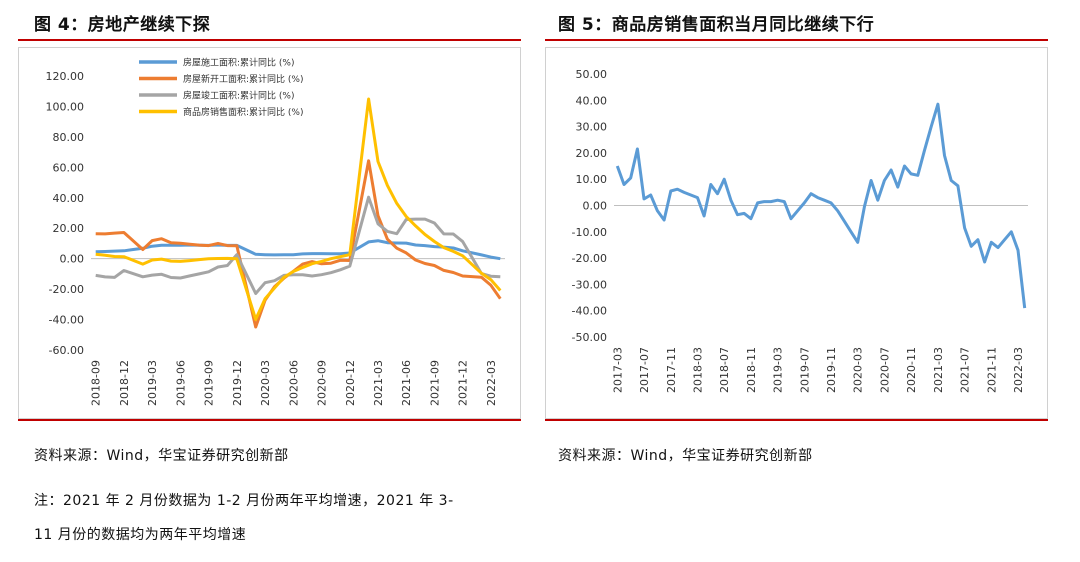 The image size is (1080, 562). Describe the element at coordinates (463, 383) in the screenshot. I see `x-tick-label: 2021-12` at that location.